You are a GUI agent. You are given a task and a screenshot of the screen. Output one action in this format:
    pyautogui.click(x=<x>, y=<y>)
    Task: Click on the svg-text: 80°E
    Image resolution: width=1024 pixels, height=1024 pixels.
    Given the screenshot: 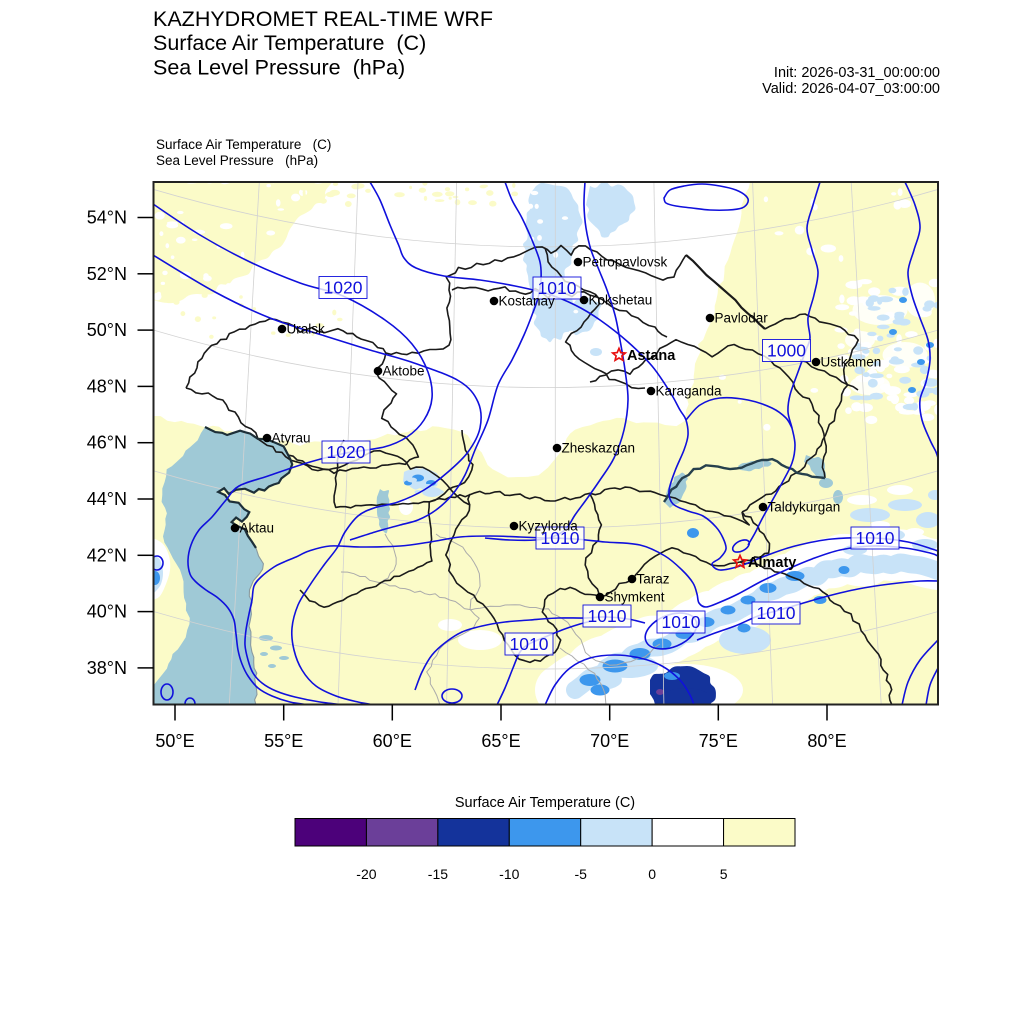 What is the action you would take?
    pyautogui.click(x=826, y=741)
    